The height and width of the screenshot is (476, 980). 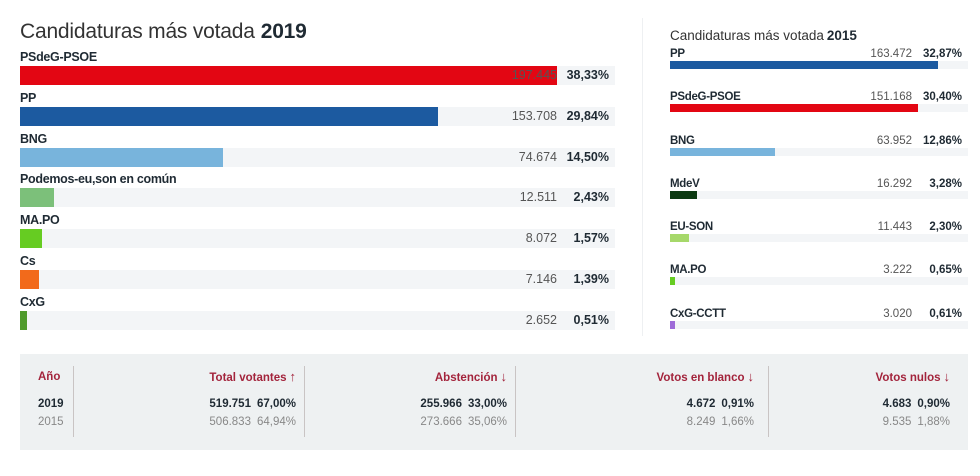 What do you see at coordinates (253, 376) in the screenshot?
I see `header-total-votantes: Total votantes ↑` at bounding box center [253, 376].